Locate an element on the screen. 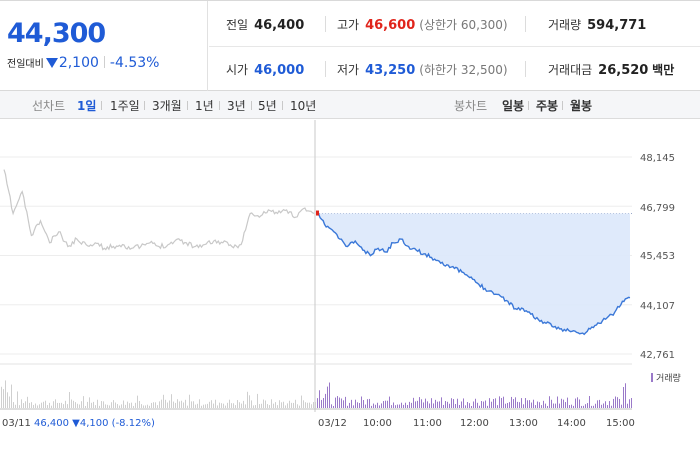 This screenshot has height=450, width=700. tab-5y: 5년 is located at coordinates (267, 106).